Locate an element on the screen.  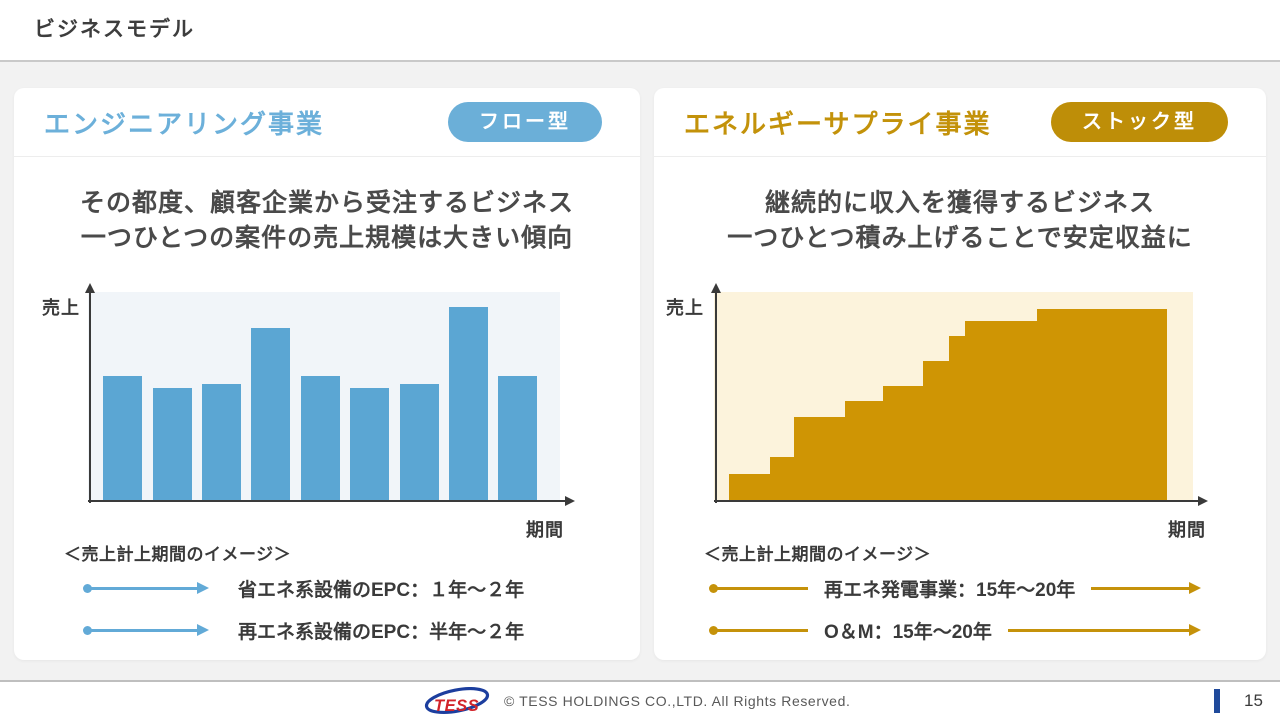
panel-engineering-description: その都度、顧客企業から受注するビジネス 一つひとつの案件の売上規模は大きい傾向 is located at coordinates (327, 221).